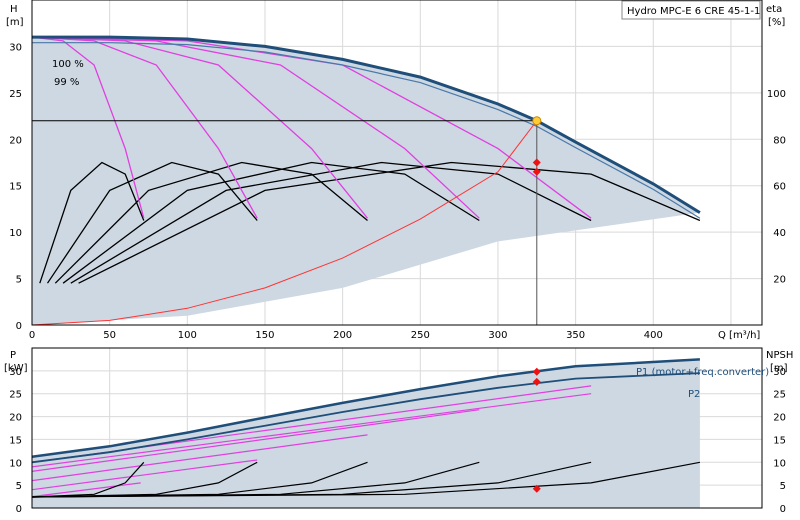 Image resolution: width=800 pixels, height=520 pixels. I want to click on h-tick-label: 30, so click(15, 47).